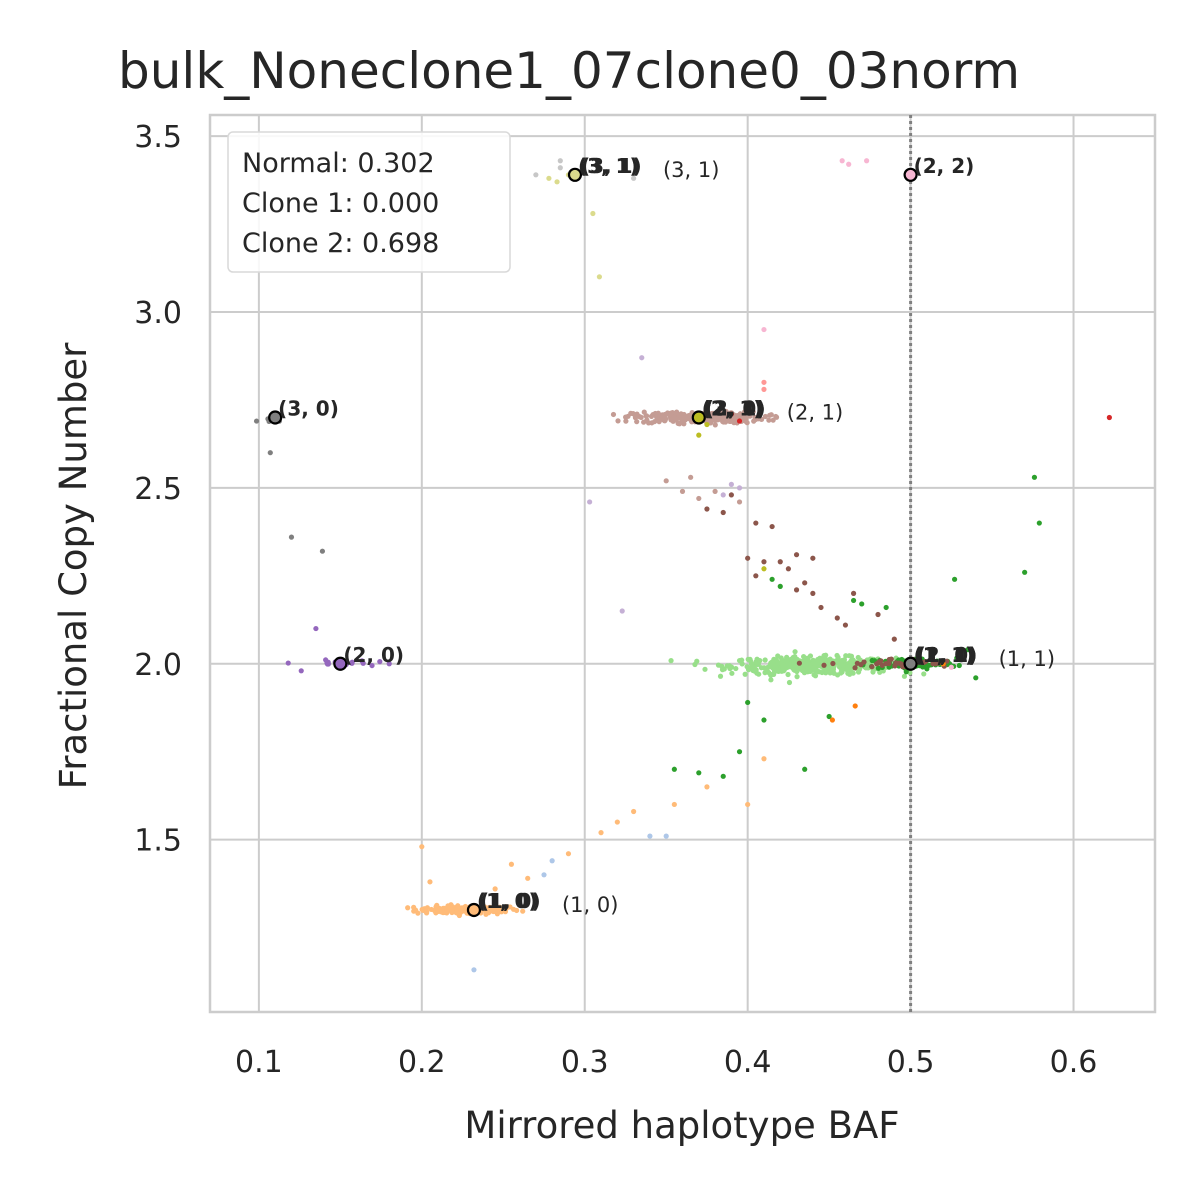 This screenshot has width=1200, height=1200. What do you see at coordinates (158, 313) in the screenshot?
I see `y-tick-label: 3.0` at bounding box center [158, 313].